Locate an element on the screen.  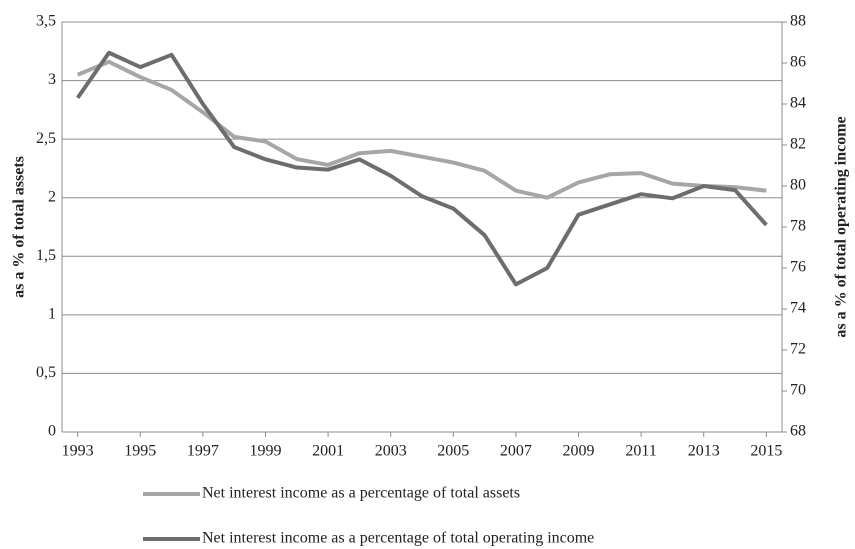
x-tick-label: 1995 is located at coordinates (140, 451).